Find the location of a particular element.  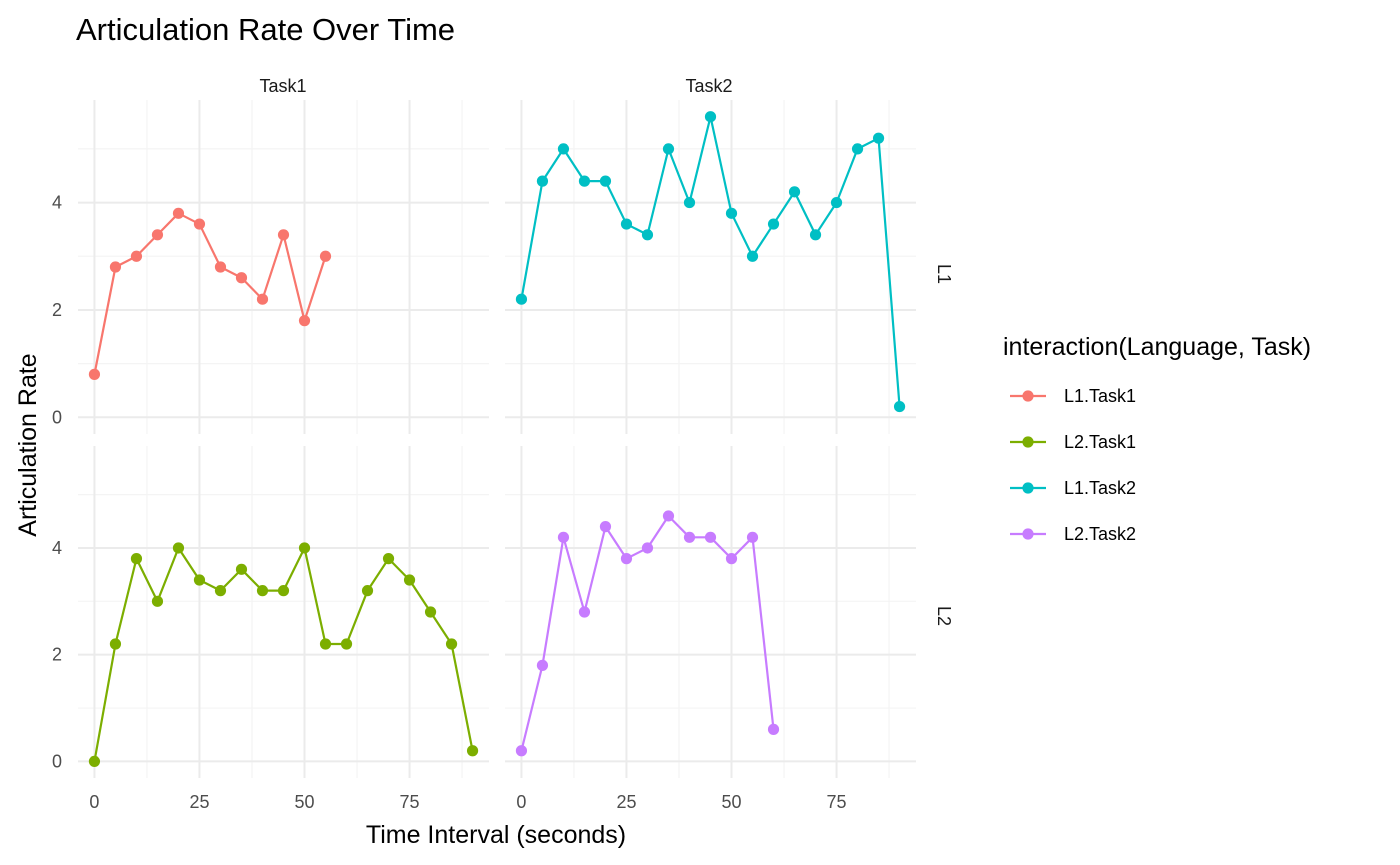

series-L2.Task1 is located at coordinates (283, 655).